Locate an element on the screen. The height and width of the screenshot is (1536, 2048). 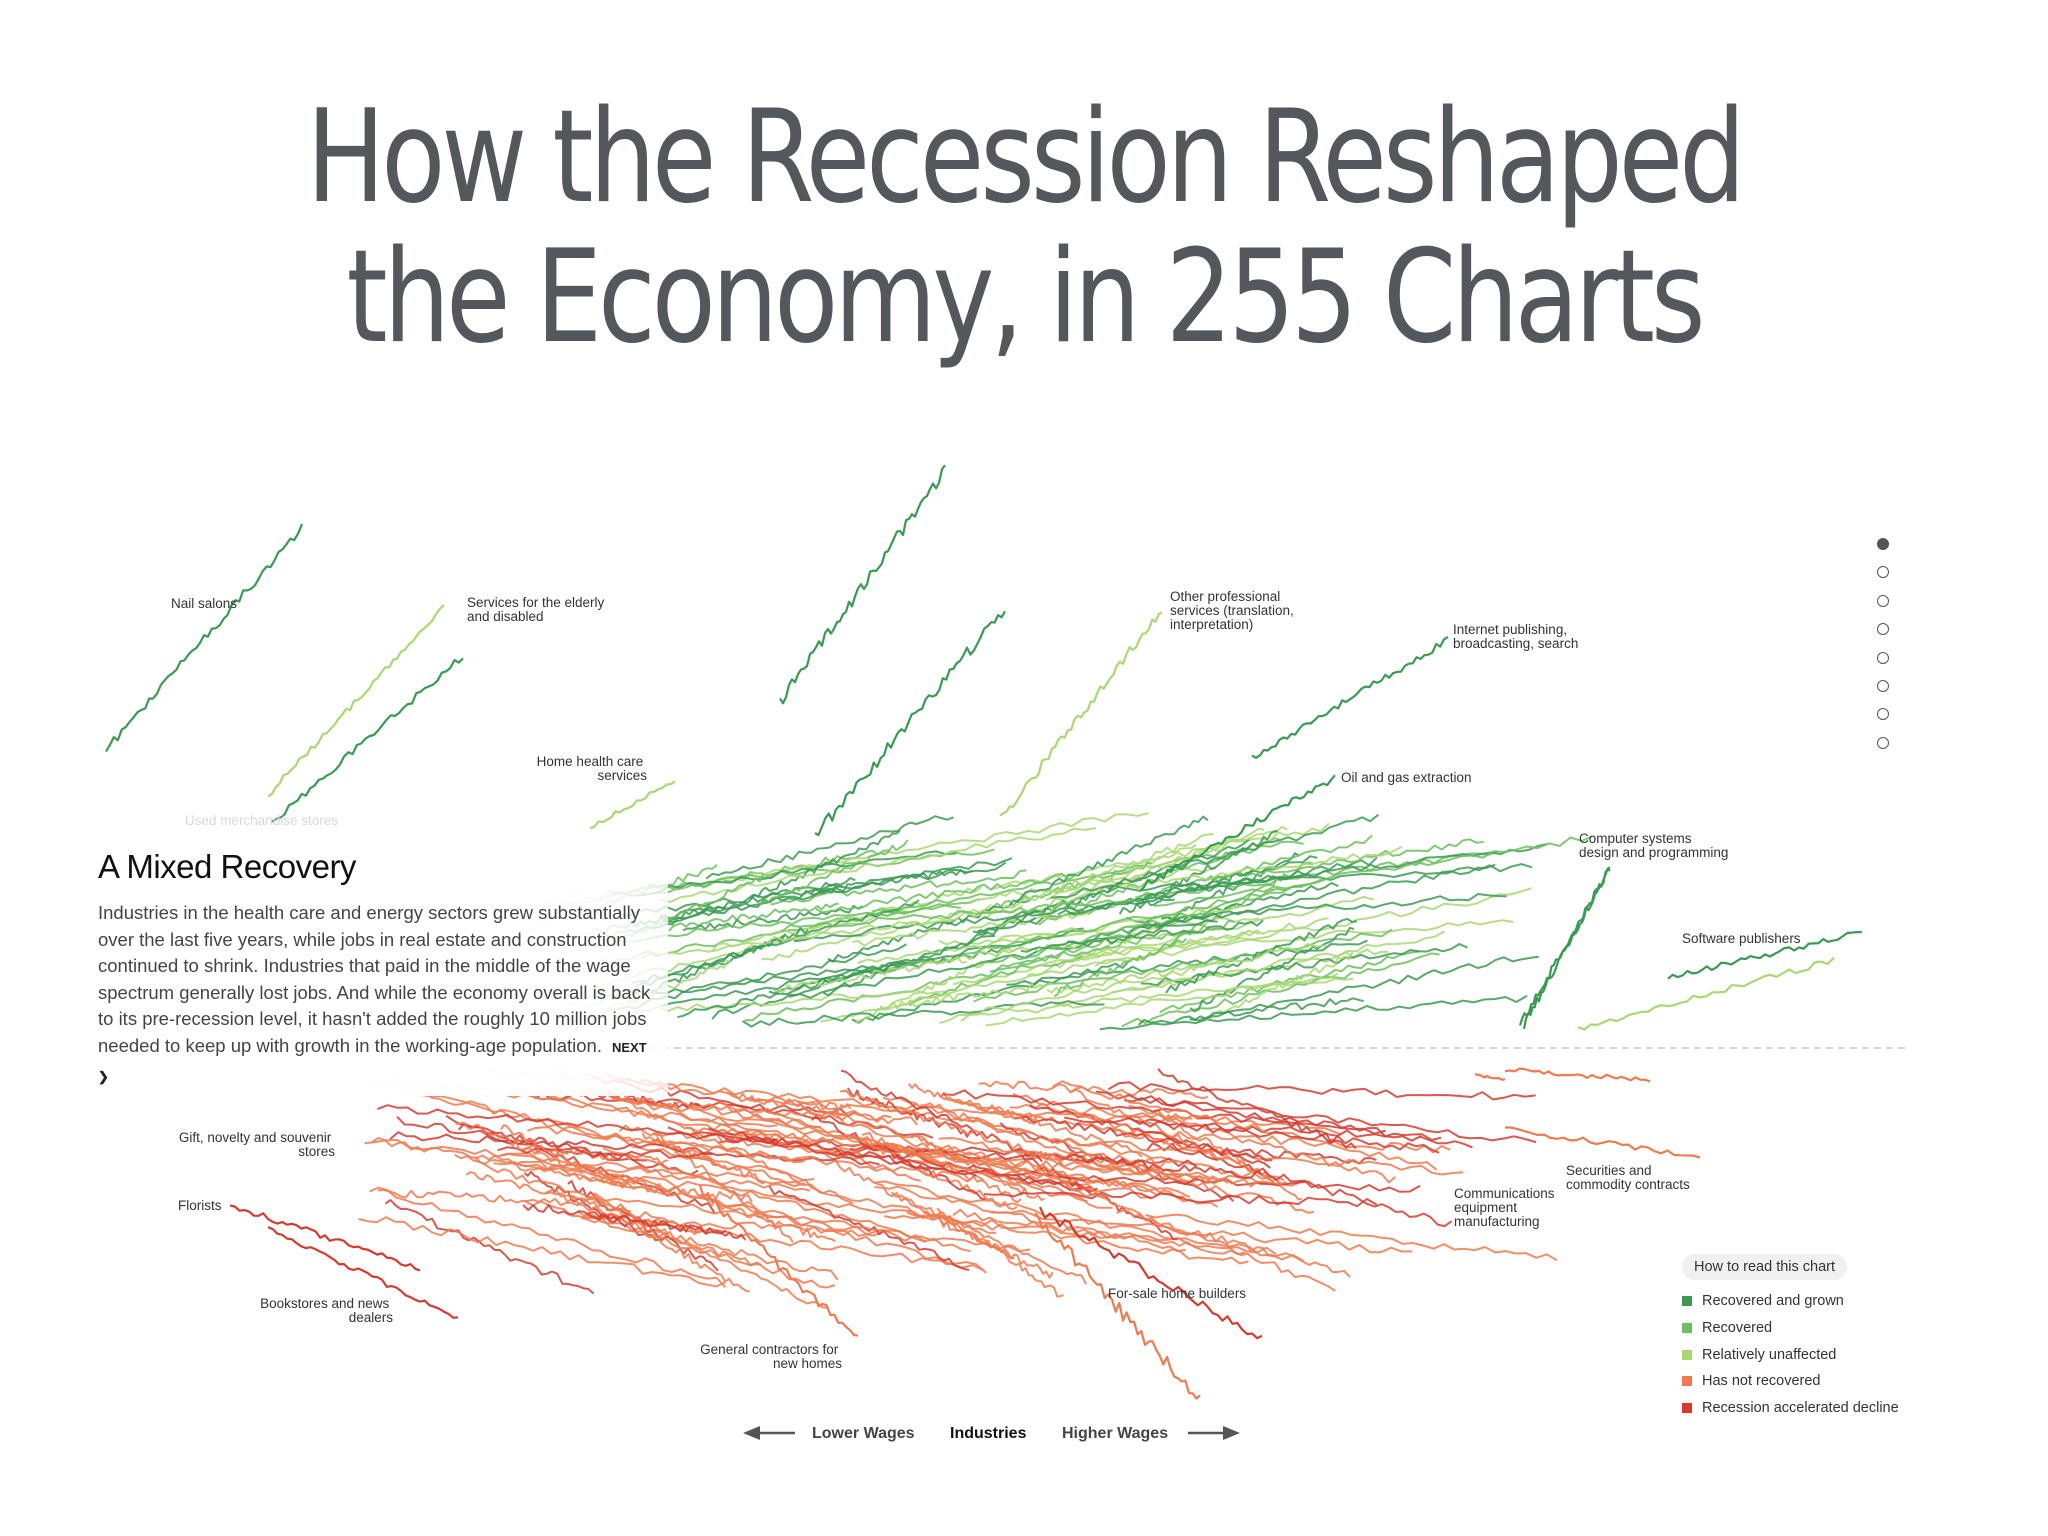
label-gift-novelty-line-1: Gift, novelty and souvenir is located at coordinates (255, 1137).